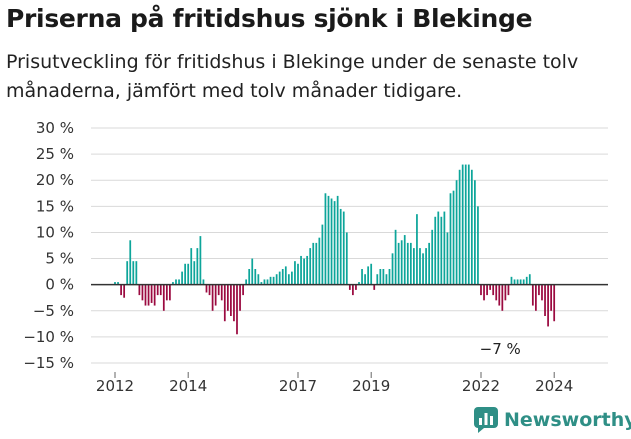  I want to click on x-tick-label: 2012, so click(115, 386).